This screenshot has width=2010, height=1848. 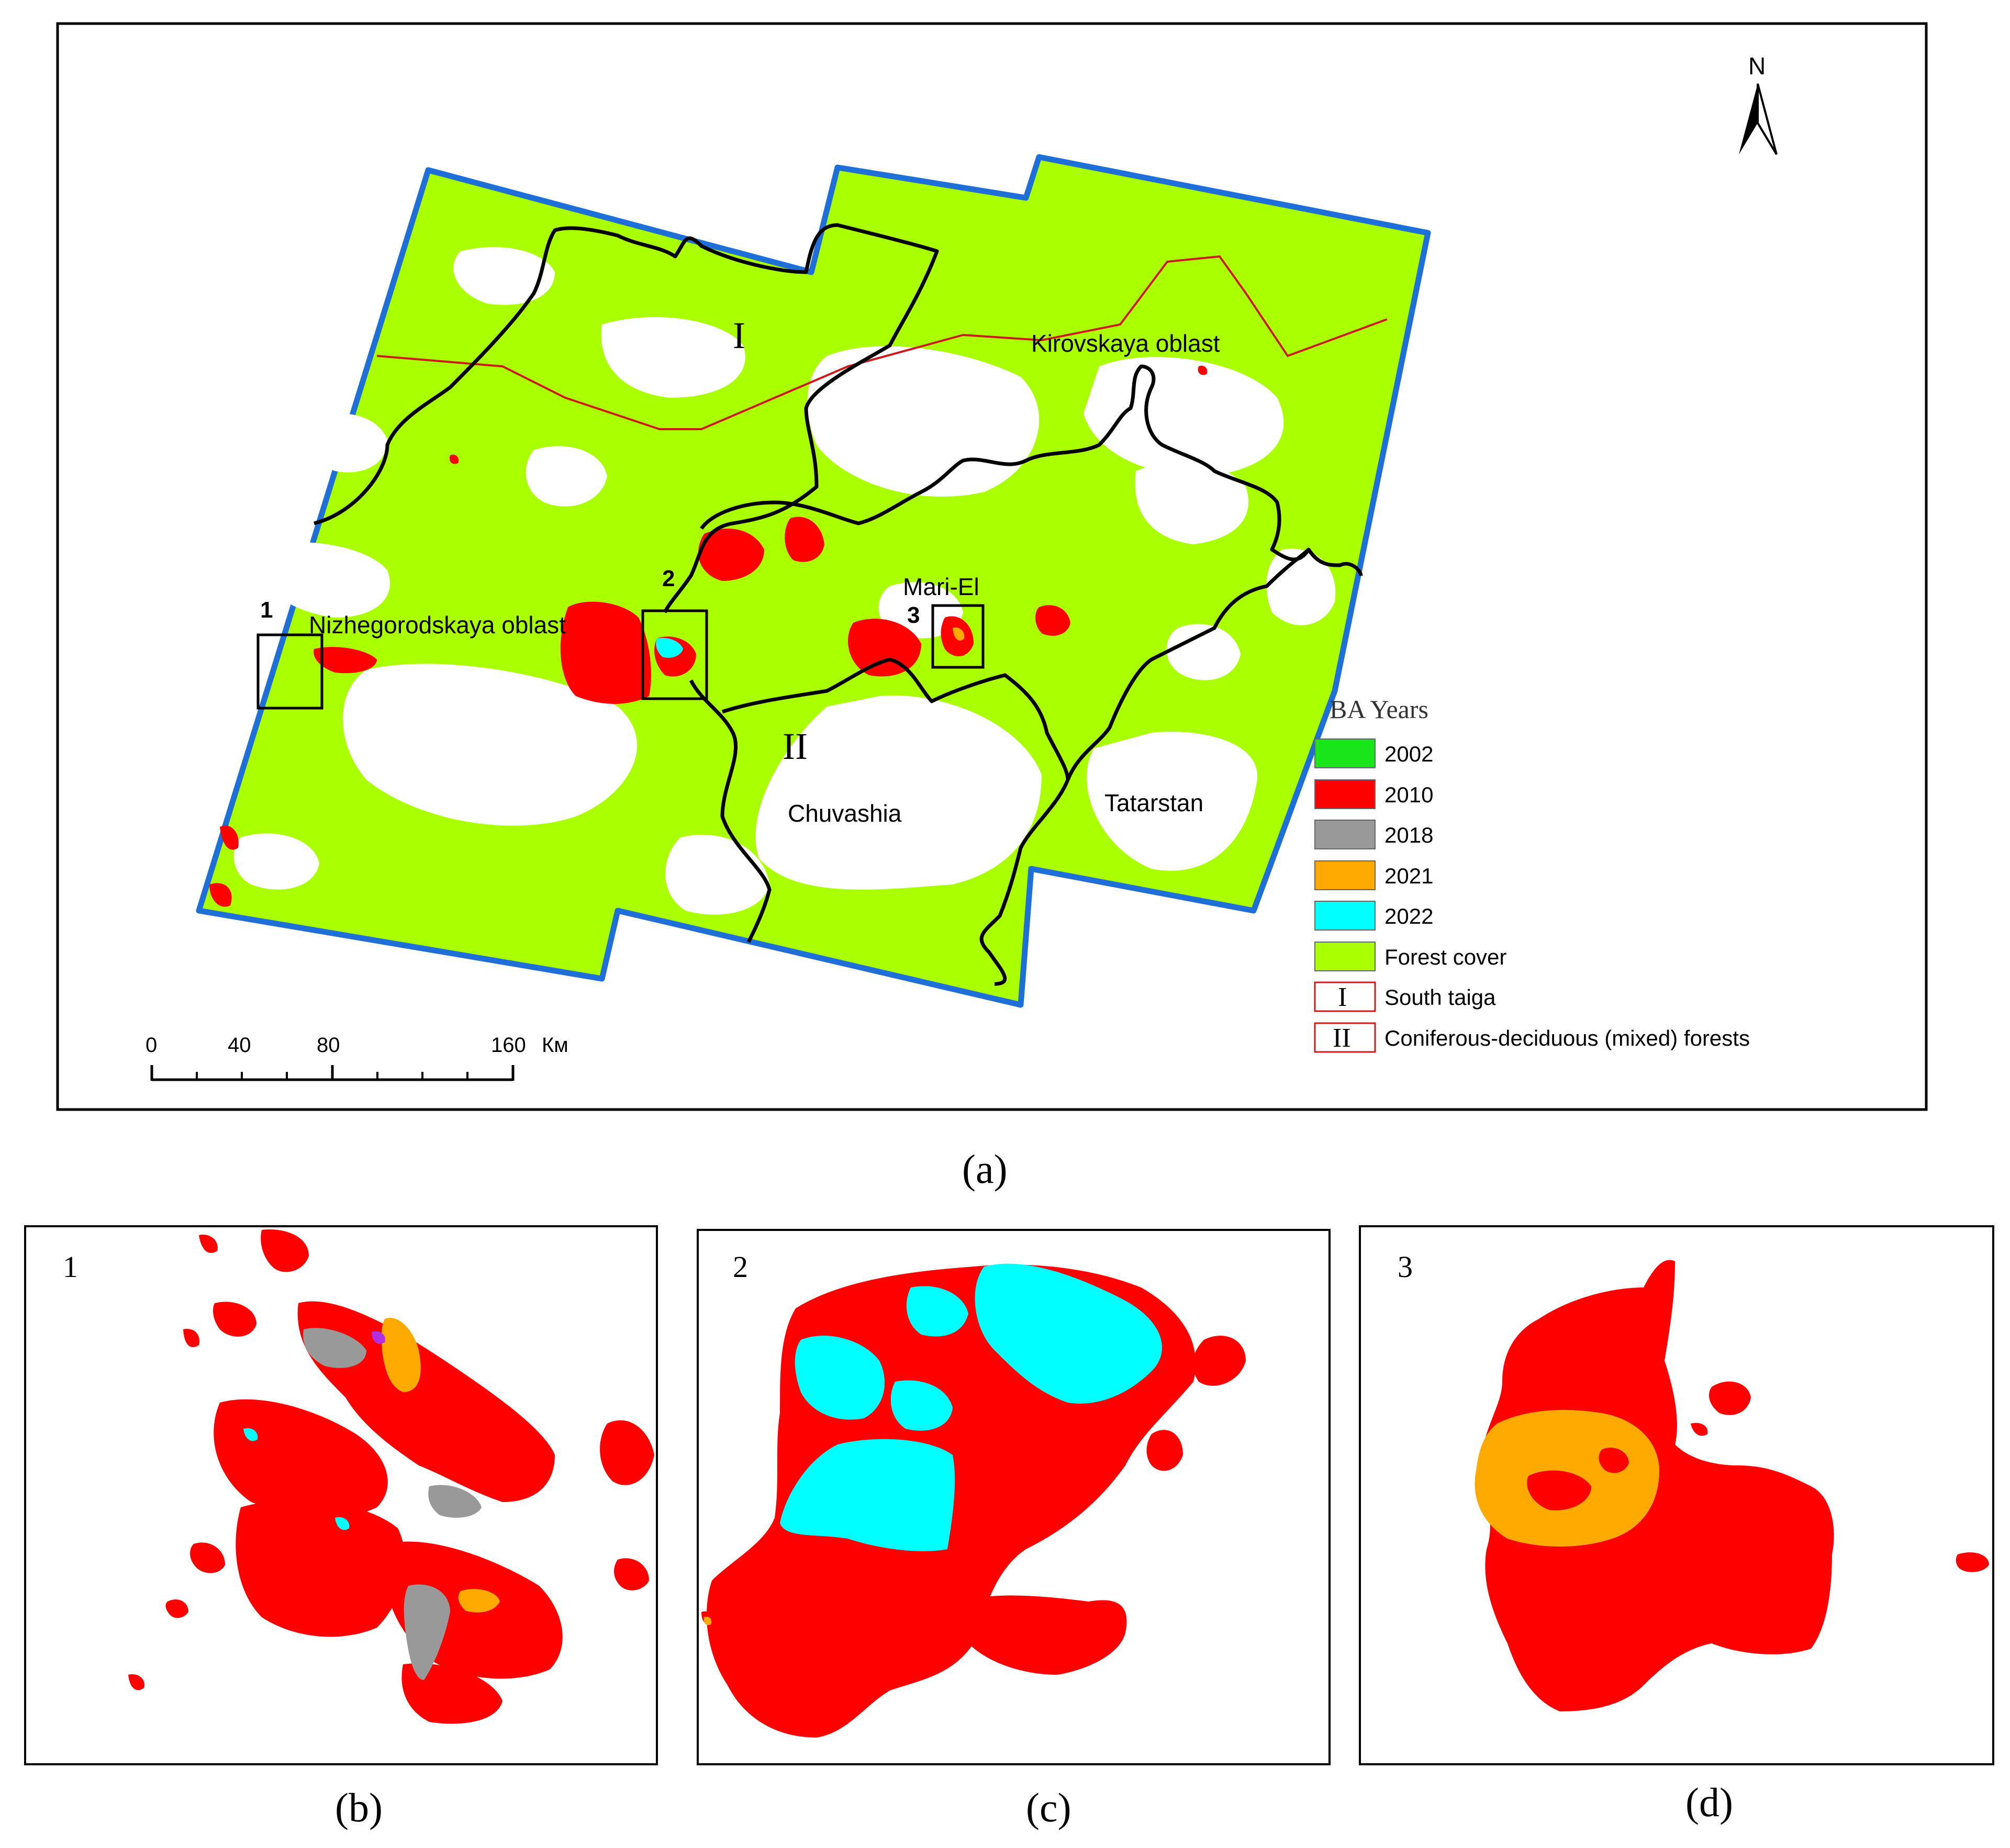 I want to click on panel-b-burn-map, so click(x=391, y=1476).